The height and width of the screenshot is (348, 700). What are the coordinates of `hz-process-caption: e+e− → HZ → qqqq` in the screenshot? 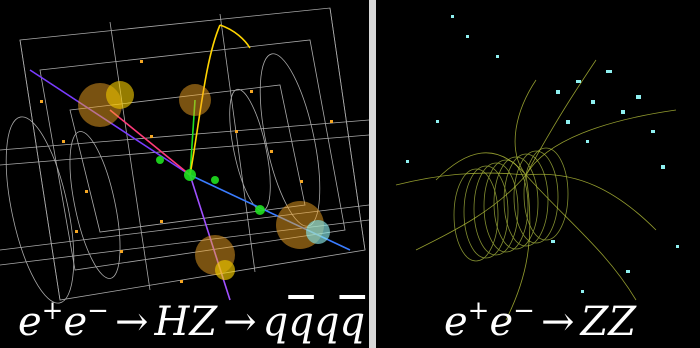 It's located at (191, 320).